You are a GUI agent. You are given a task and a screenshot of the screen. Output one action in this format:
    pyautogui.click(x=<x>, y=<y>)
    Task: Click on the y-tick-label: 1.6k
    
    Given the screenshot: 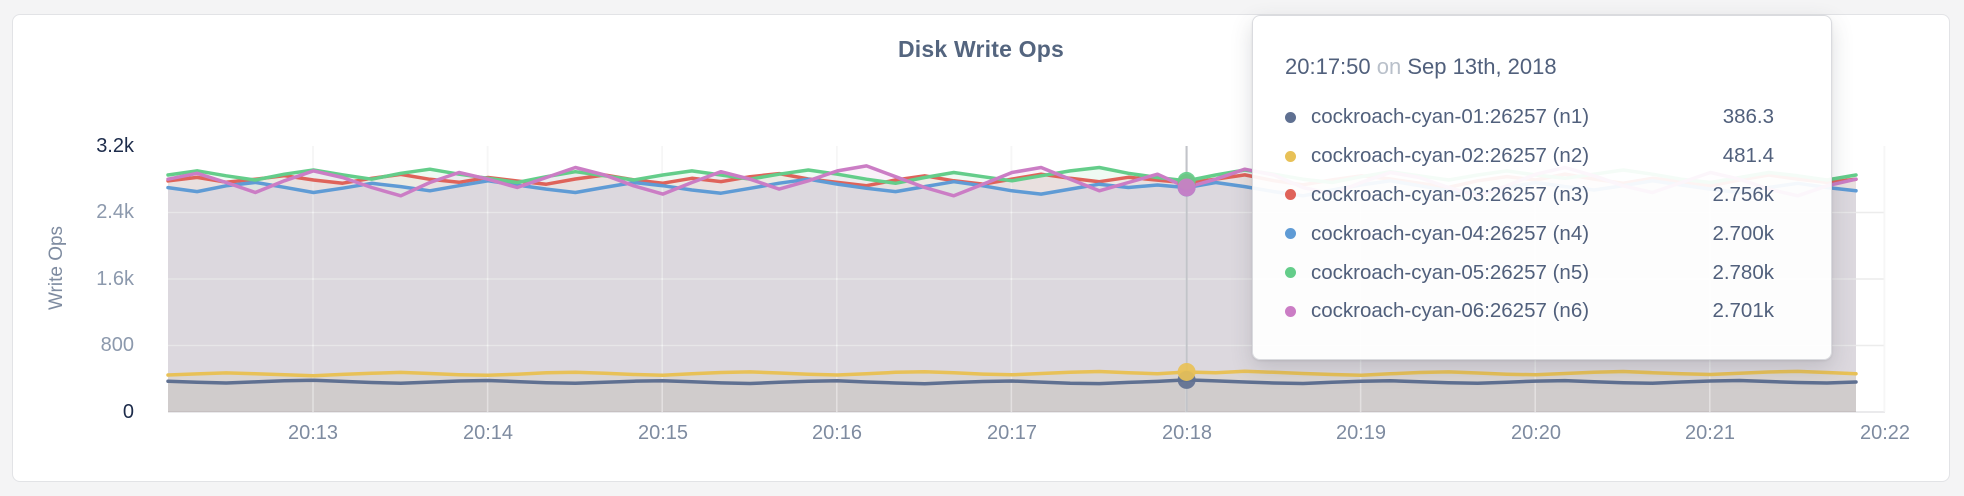 What is the action you would take?
    pyautogui.click(x=115, y=279)
    